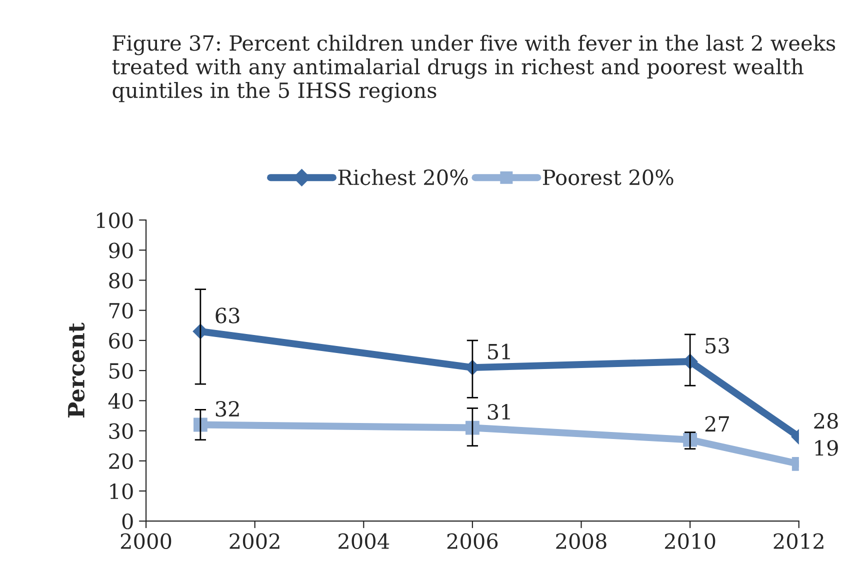  Describe the element at coordinates (499, 412) in the screenshot. I see `data-label: 31` at that location.